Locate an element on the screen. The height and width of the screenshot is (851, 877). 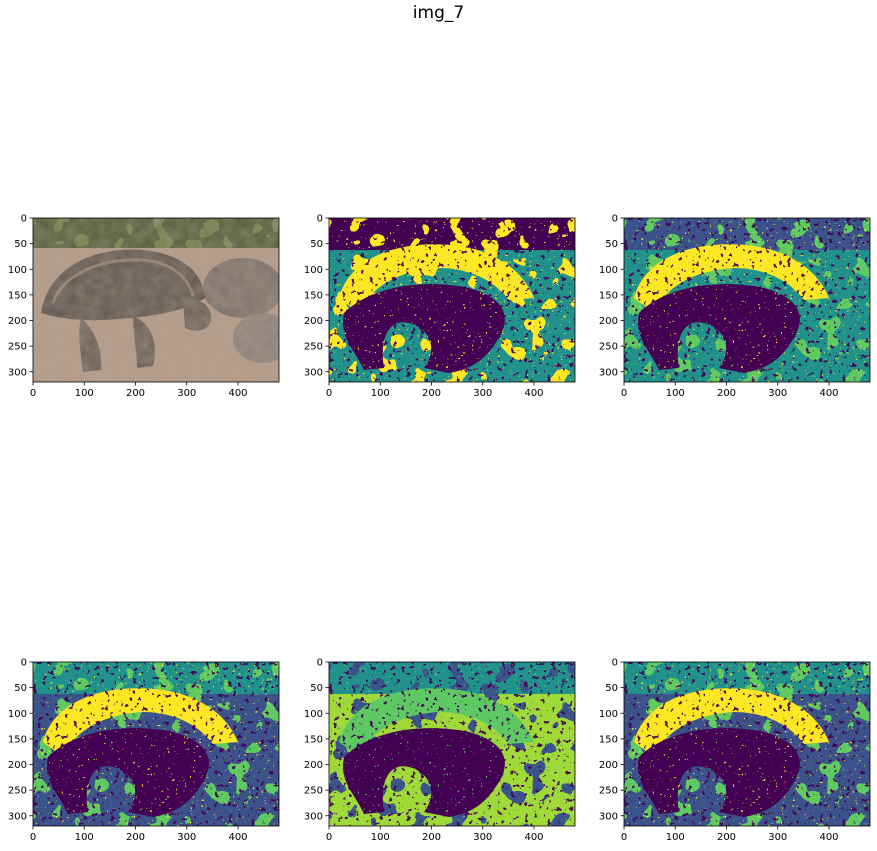
panel-segmentation-3: 0 100 200 300 400 0 50 100 150 200 250 300 is located at coordinates (735, 306).